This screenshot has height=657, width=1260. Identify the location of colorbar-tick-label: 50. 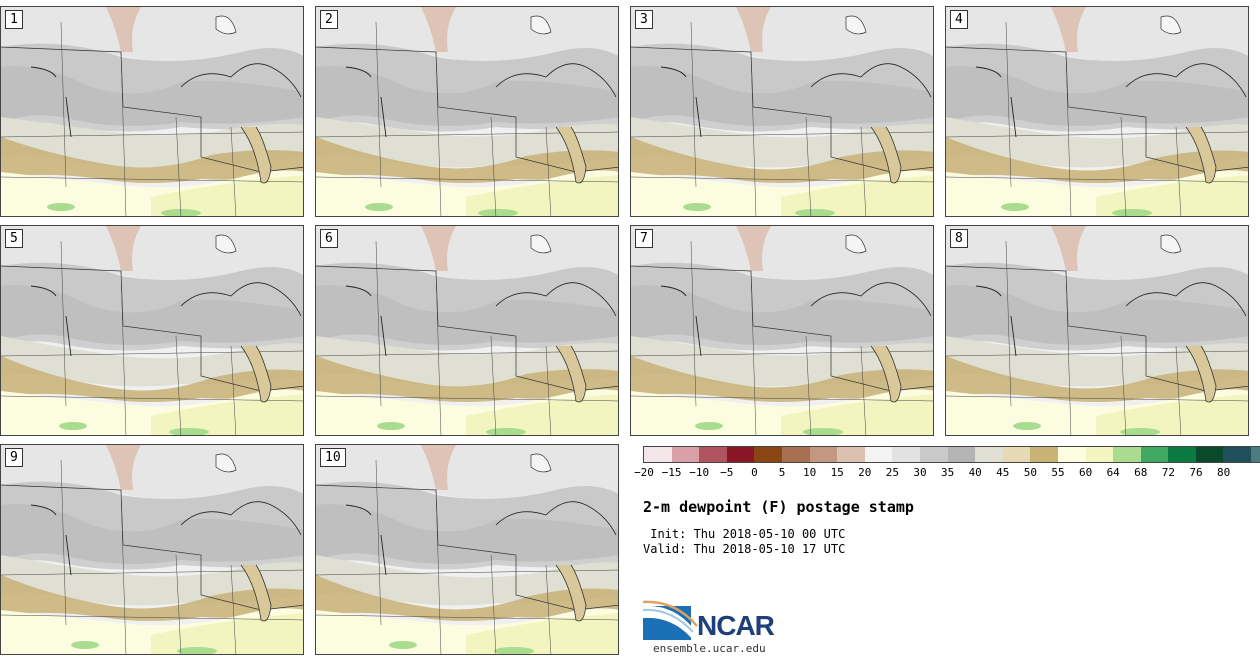
(1030, 472).